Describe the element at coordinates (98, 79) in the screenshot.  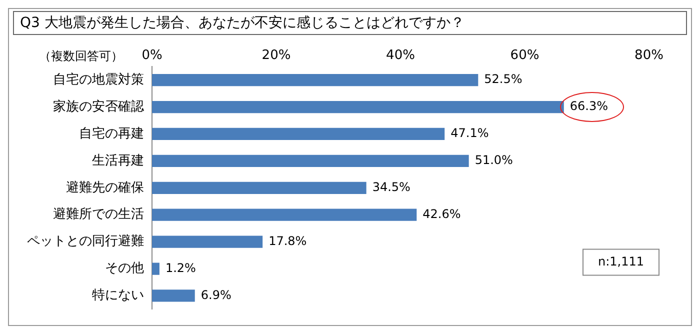
I see `y-tick-label: 自宅の地震対策` at that location.